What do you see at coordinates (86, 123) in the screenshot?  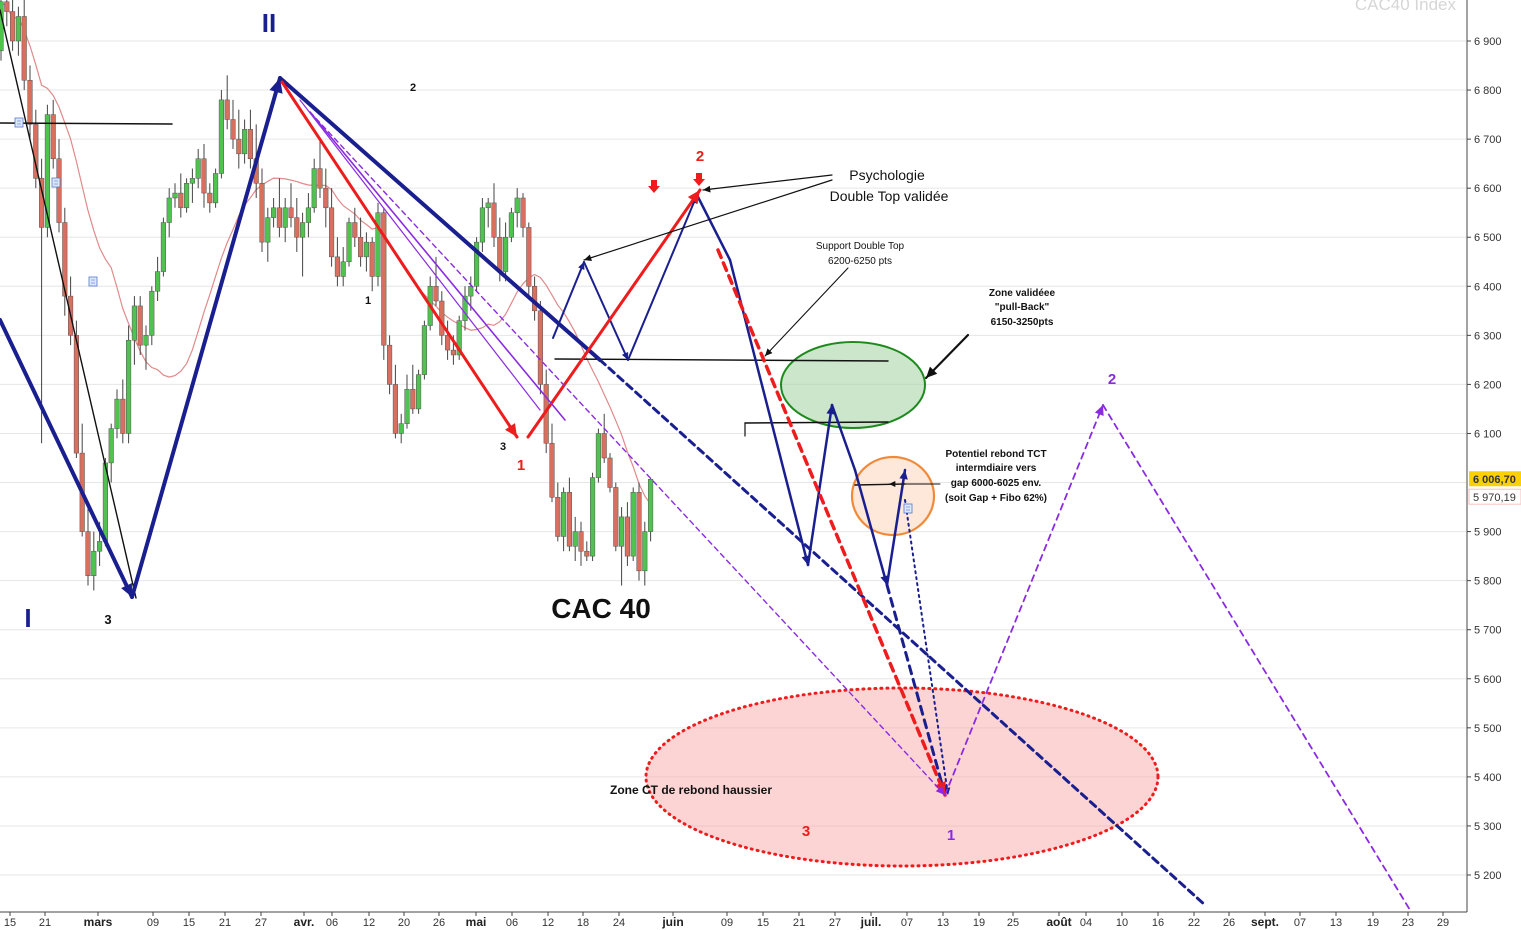 I see `resistance-line-left` at bounding box center [86, 123].